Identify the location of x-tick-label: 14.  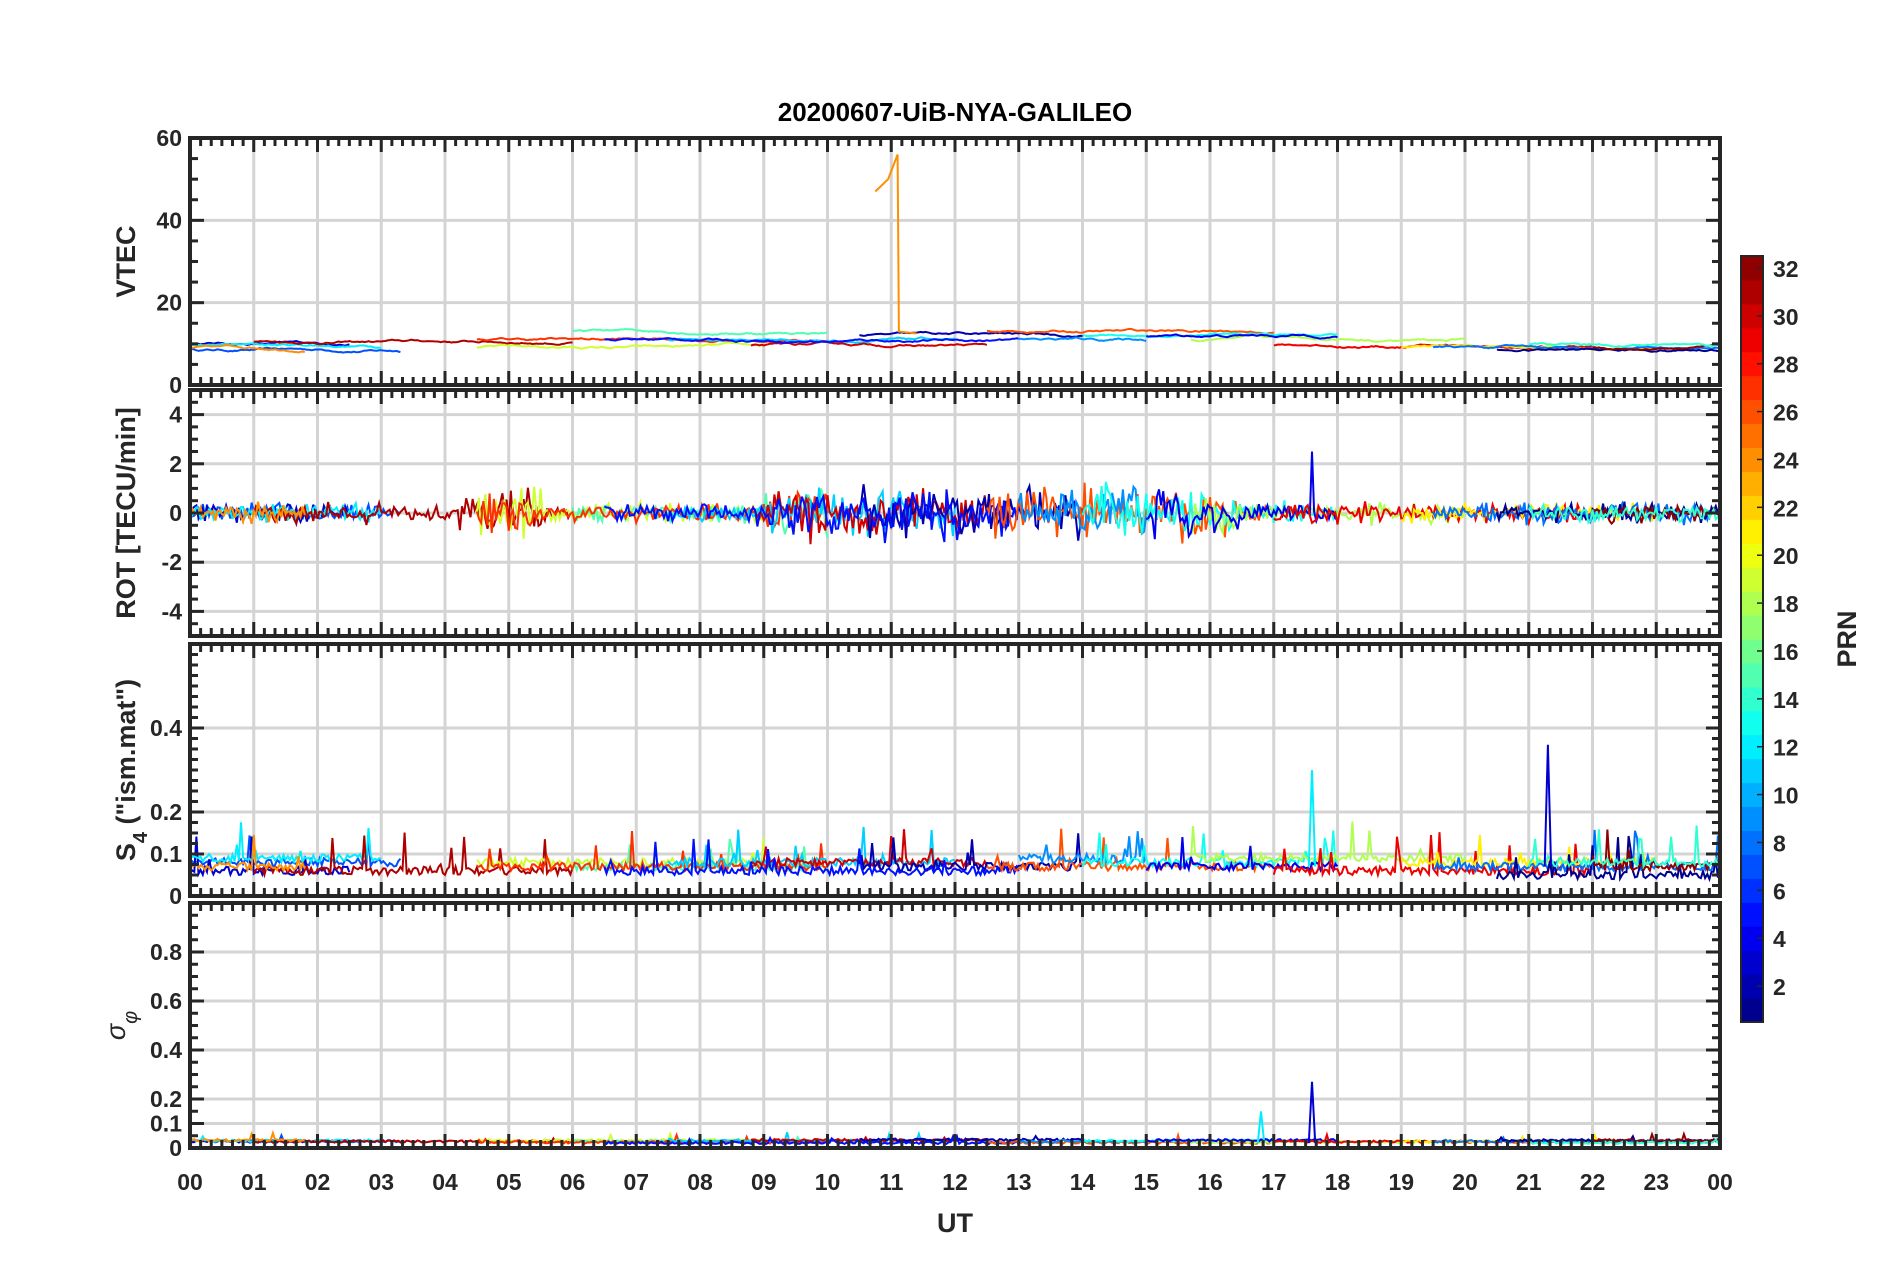
(1083, 1182).